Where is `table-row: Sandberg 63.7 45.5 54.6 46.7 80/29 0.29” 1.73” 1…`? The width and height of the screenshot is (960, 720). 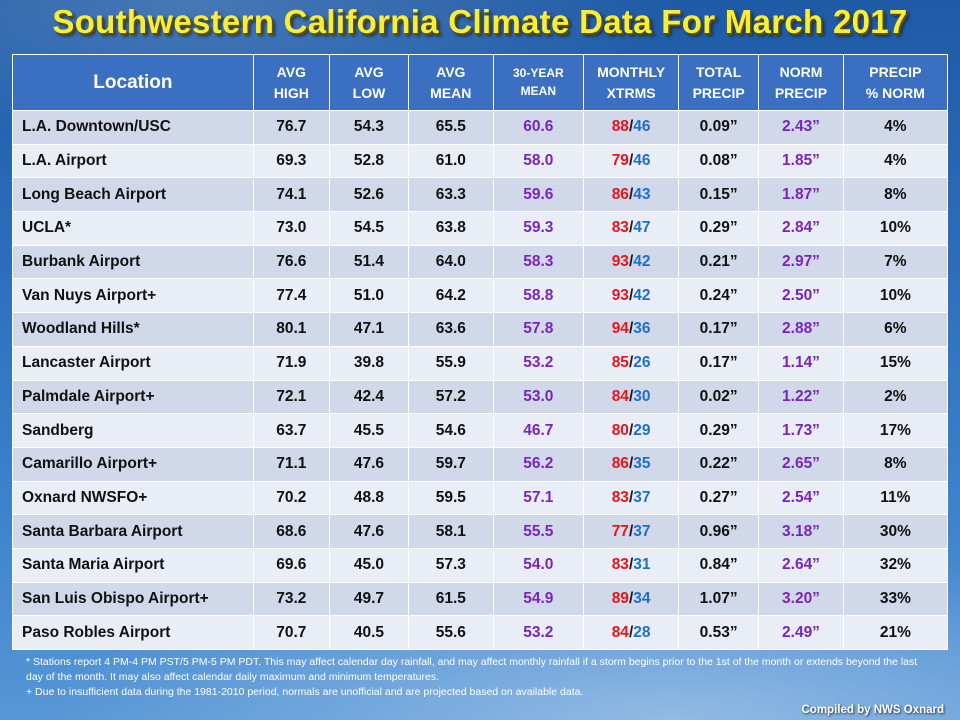
table-row: Sandberg 63.7 45.5 54.6 46.7 80/29 0.29” 1.73” 1… is located at coordinates (480, 430).